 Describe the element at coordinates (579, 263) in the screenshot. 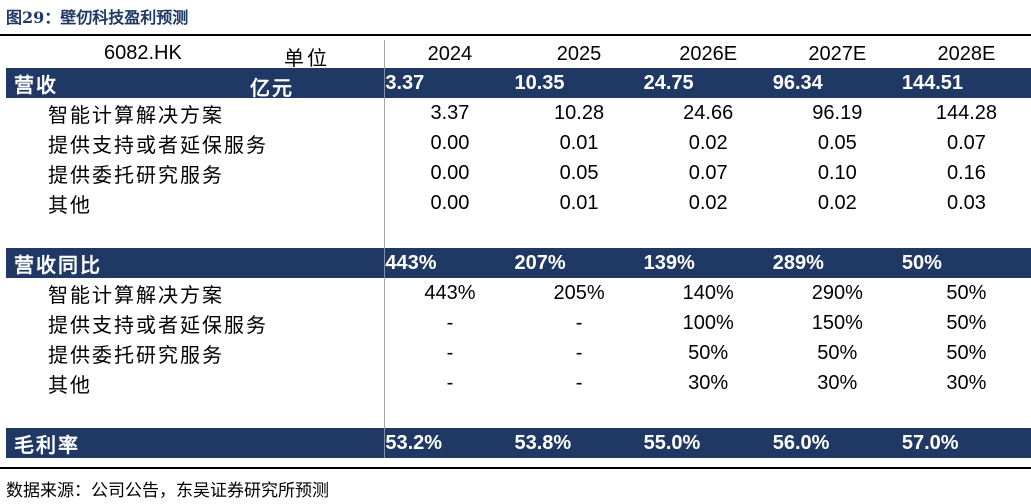

I see `cell-value: 207%` at that location.